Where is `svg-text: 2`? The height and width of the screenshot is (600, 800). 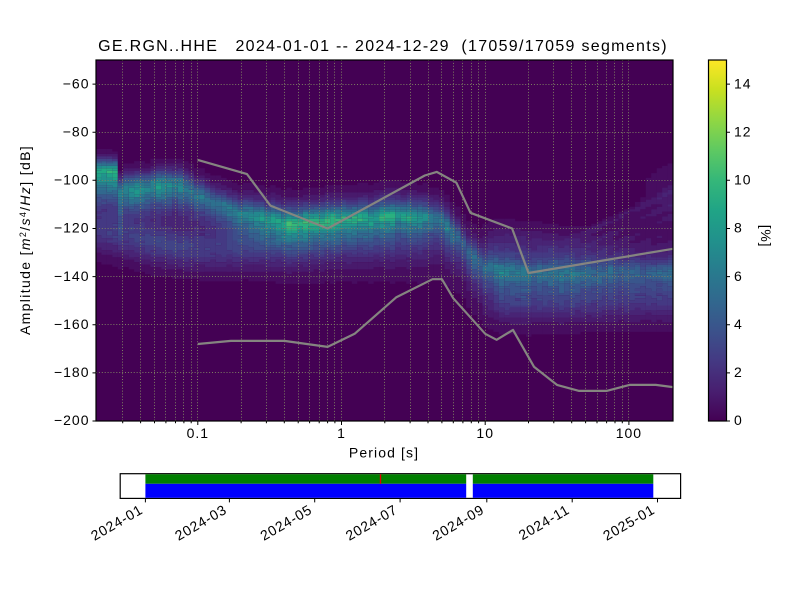 svg-text: 2 is located at coordinates (738, 372).